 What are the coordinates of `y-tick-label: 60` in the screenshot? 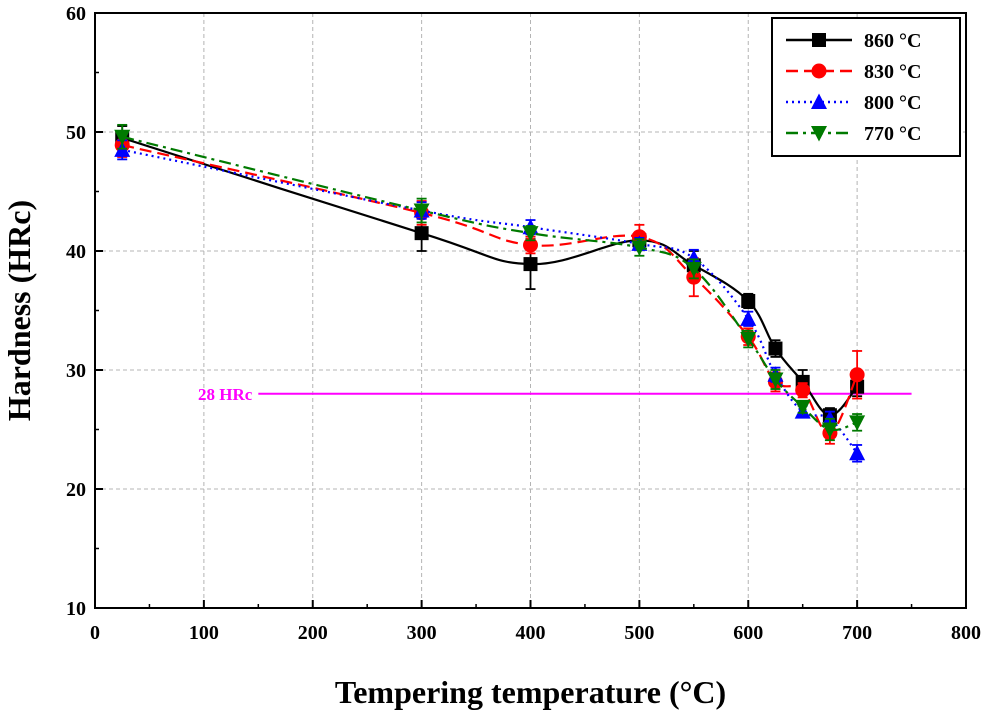 It's located at (76, 14).